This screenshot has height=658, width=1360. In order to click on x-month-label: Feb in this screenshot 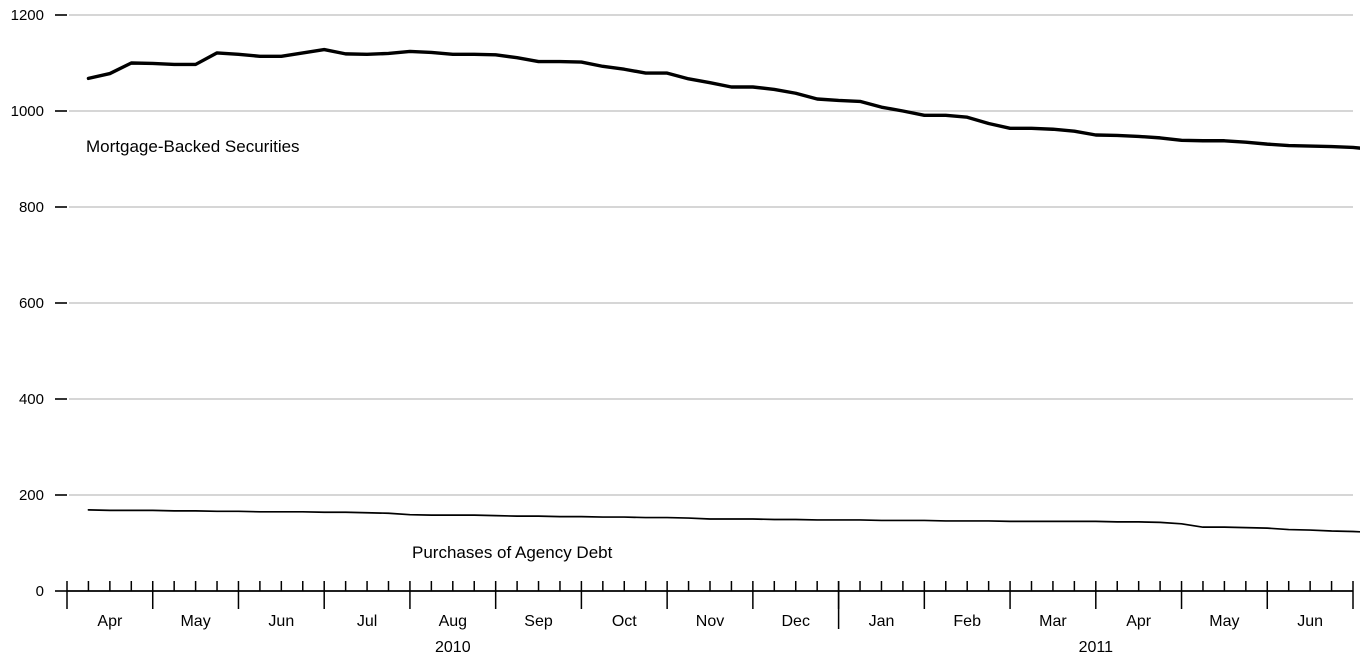, I will do `click(967, 621)`.